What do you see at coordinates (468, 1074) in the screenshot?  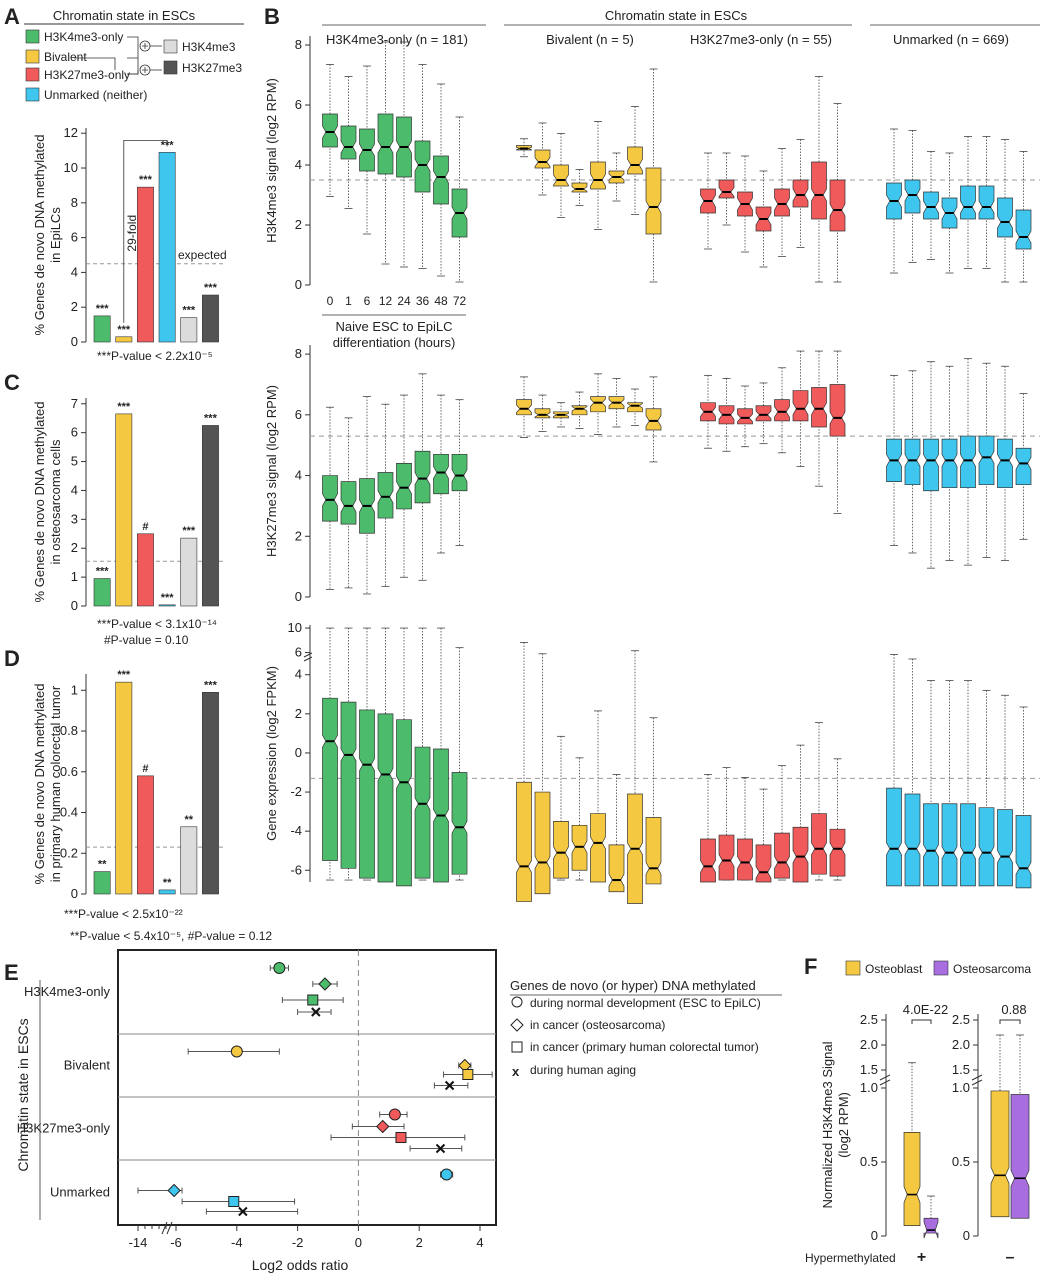 I see `point-colorectal` at bounding box center [468, 1074].